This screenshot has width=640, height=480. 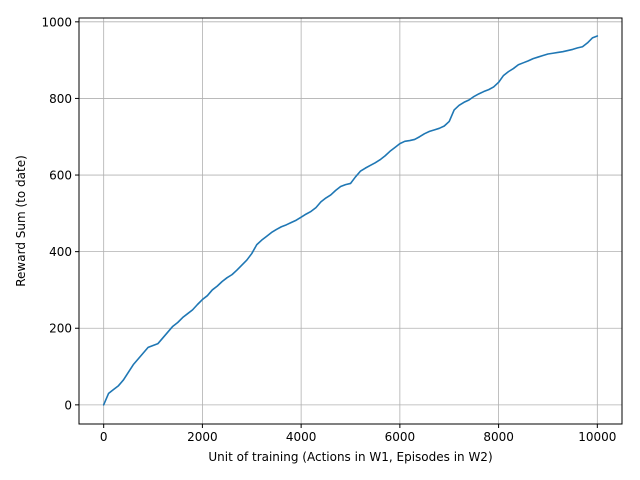 I want to click on y-axis-ticks: 0 200 400 600 800 1000, so click(x=60, y=213).